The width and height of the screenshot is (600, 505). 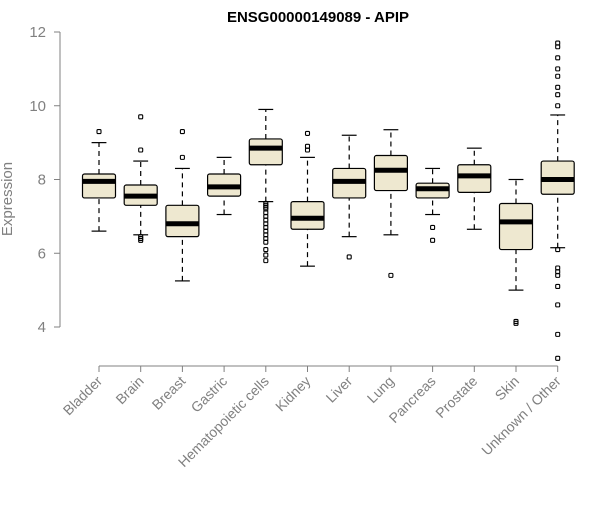 I want to click on x-tick-label: Breast, so click(x=169, y=393).